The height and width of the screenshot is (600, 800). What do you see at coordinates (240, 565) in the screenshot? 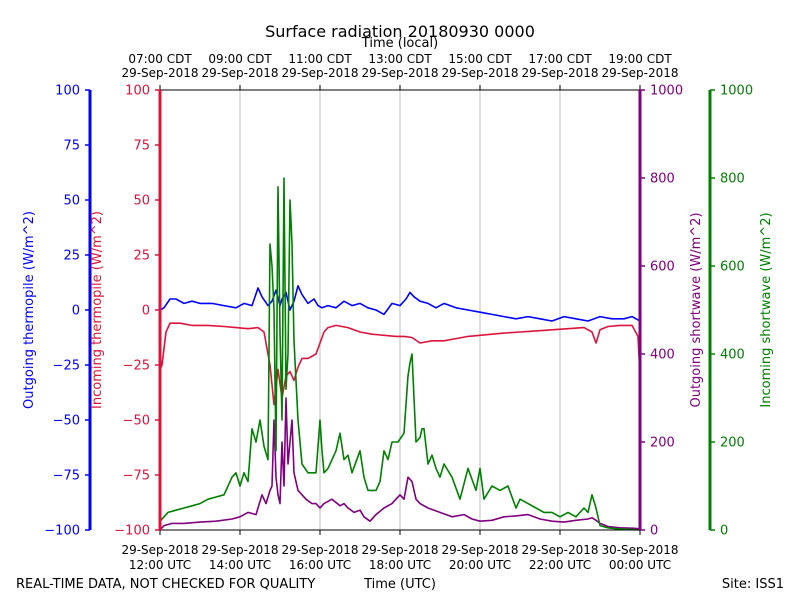
I see `x-tick-label-time: 14:00 UTC` at bounding box center [240, 565].